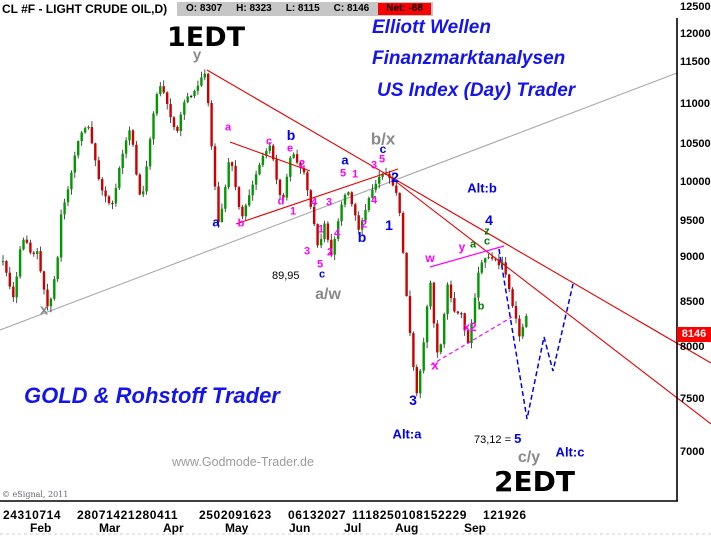 The width and height of the screenshot is (711, 536). I want to click on w-resistance-line, so click(467, 256).